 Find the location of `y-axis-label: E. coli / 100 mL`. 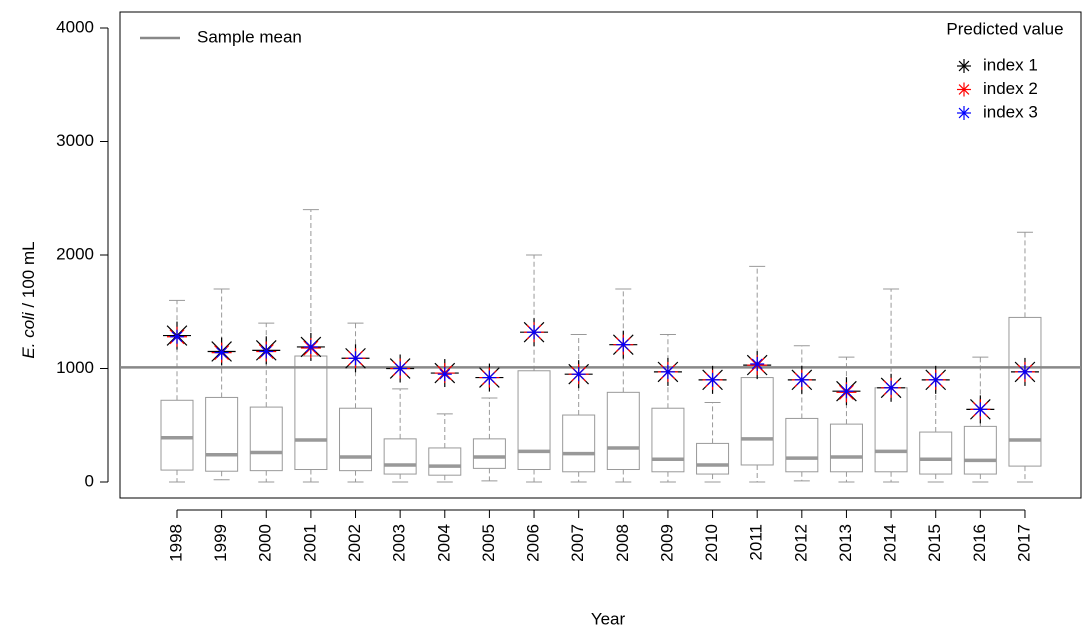

y-axis-label: E. coli / 100 mL is located at coordinates (28, 299).